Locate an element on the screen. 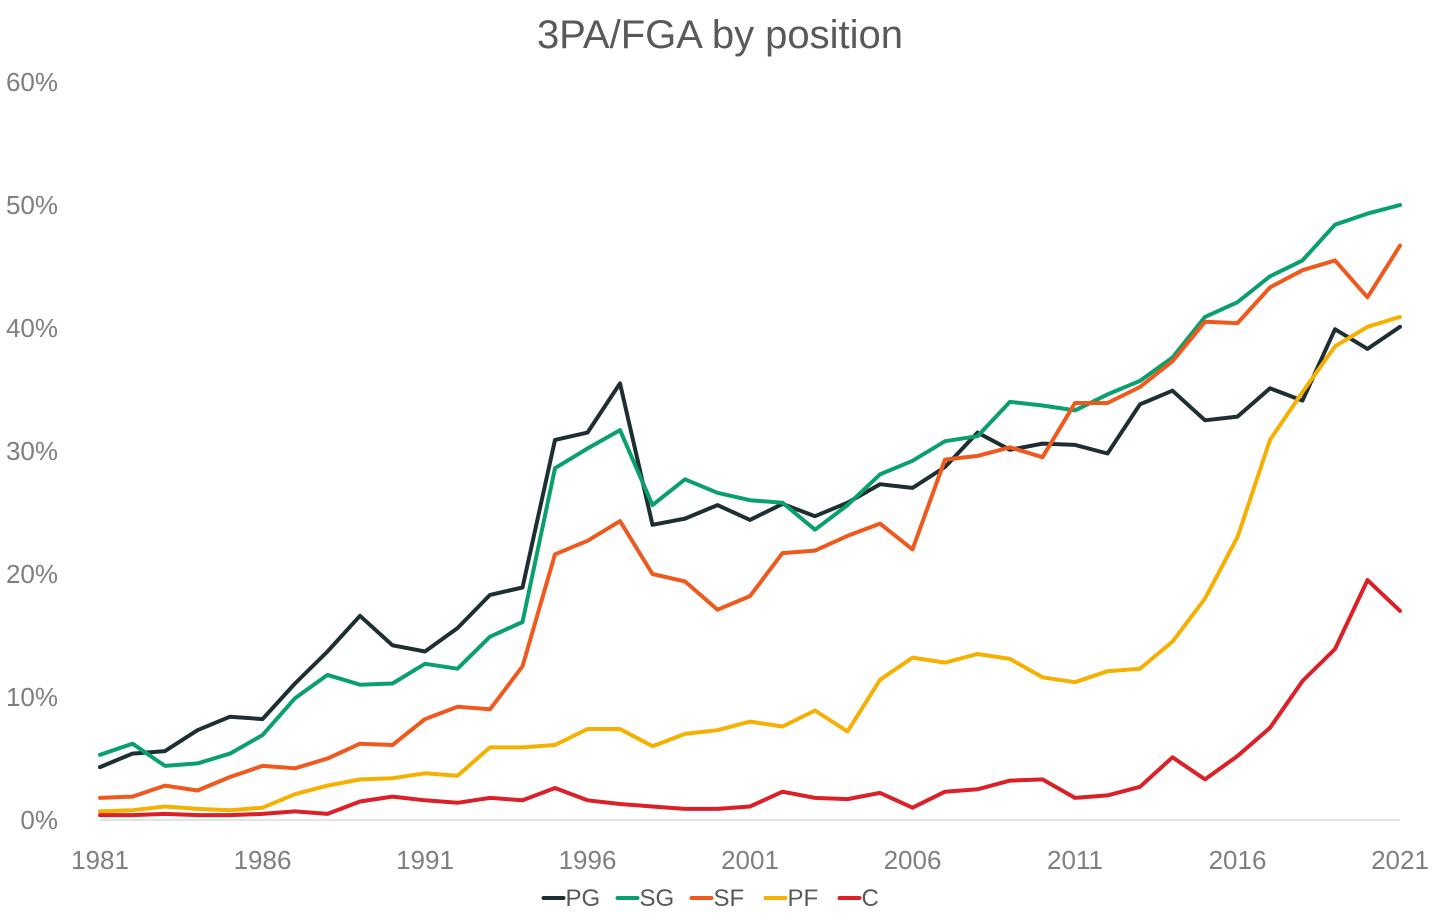  legend-item-c: C is located at coordinates (858, 898).